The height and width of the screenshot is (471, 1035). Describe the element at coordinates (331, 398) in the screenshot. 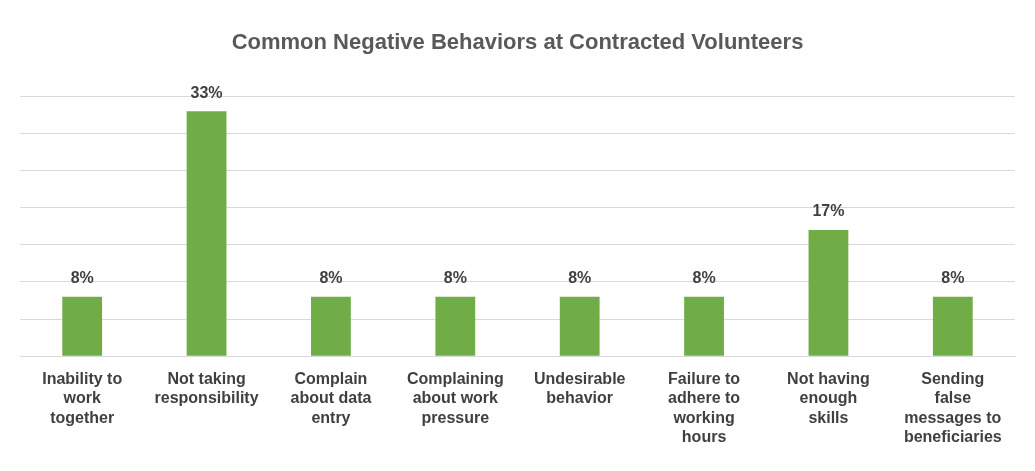

I see `x-tick-label: Complain about data entry` at that location.